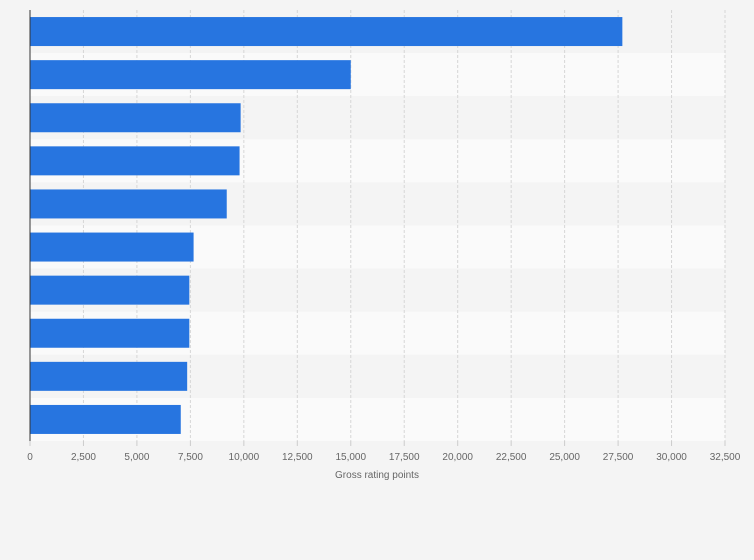 Image resolution: width=754 pixels, height=560 pixels. I want to click on x-tick-label: 2,500, so click(83, 457).